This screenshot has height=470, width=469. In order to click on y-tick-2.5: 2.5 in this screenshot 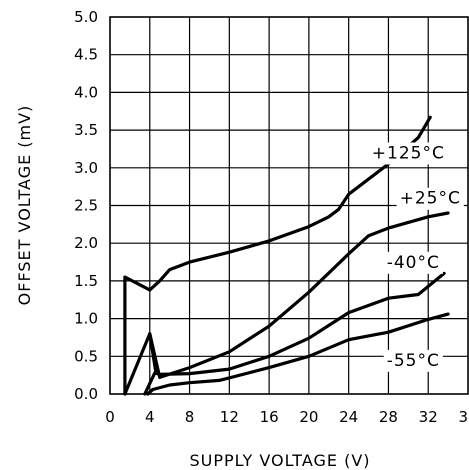, I will do `click(86, 206)`.